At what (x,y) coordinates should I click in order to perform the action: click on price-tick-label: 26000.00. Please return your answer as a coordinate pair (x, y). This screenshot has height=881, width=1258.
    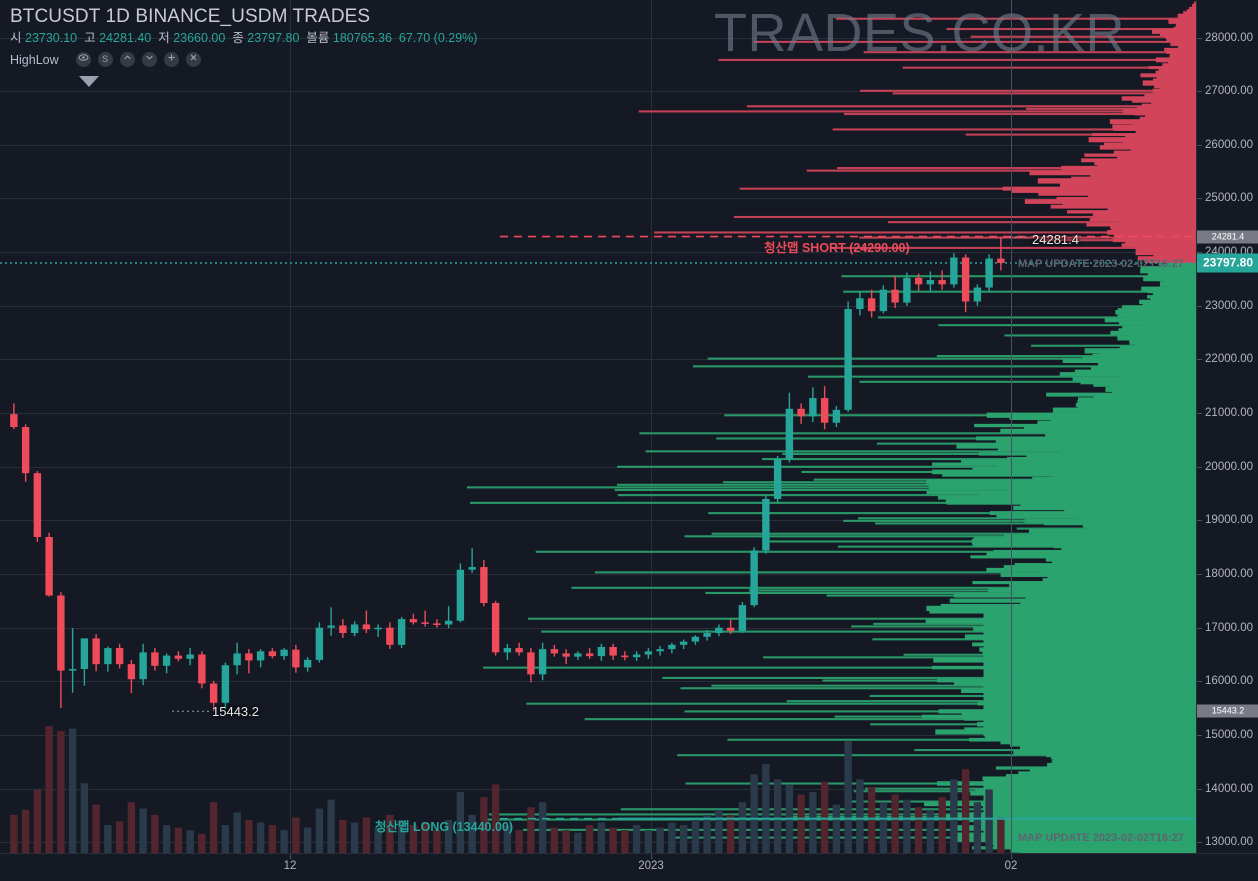
    Looking at the image, I should click on (1229, 144).